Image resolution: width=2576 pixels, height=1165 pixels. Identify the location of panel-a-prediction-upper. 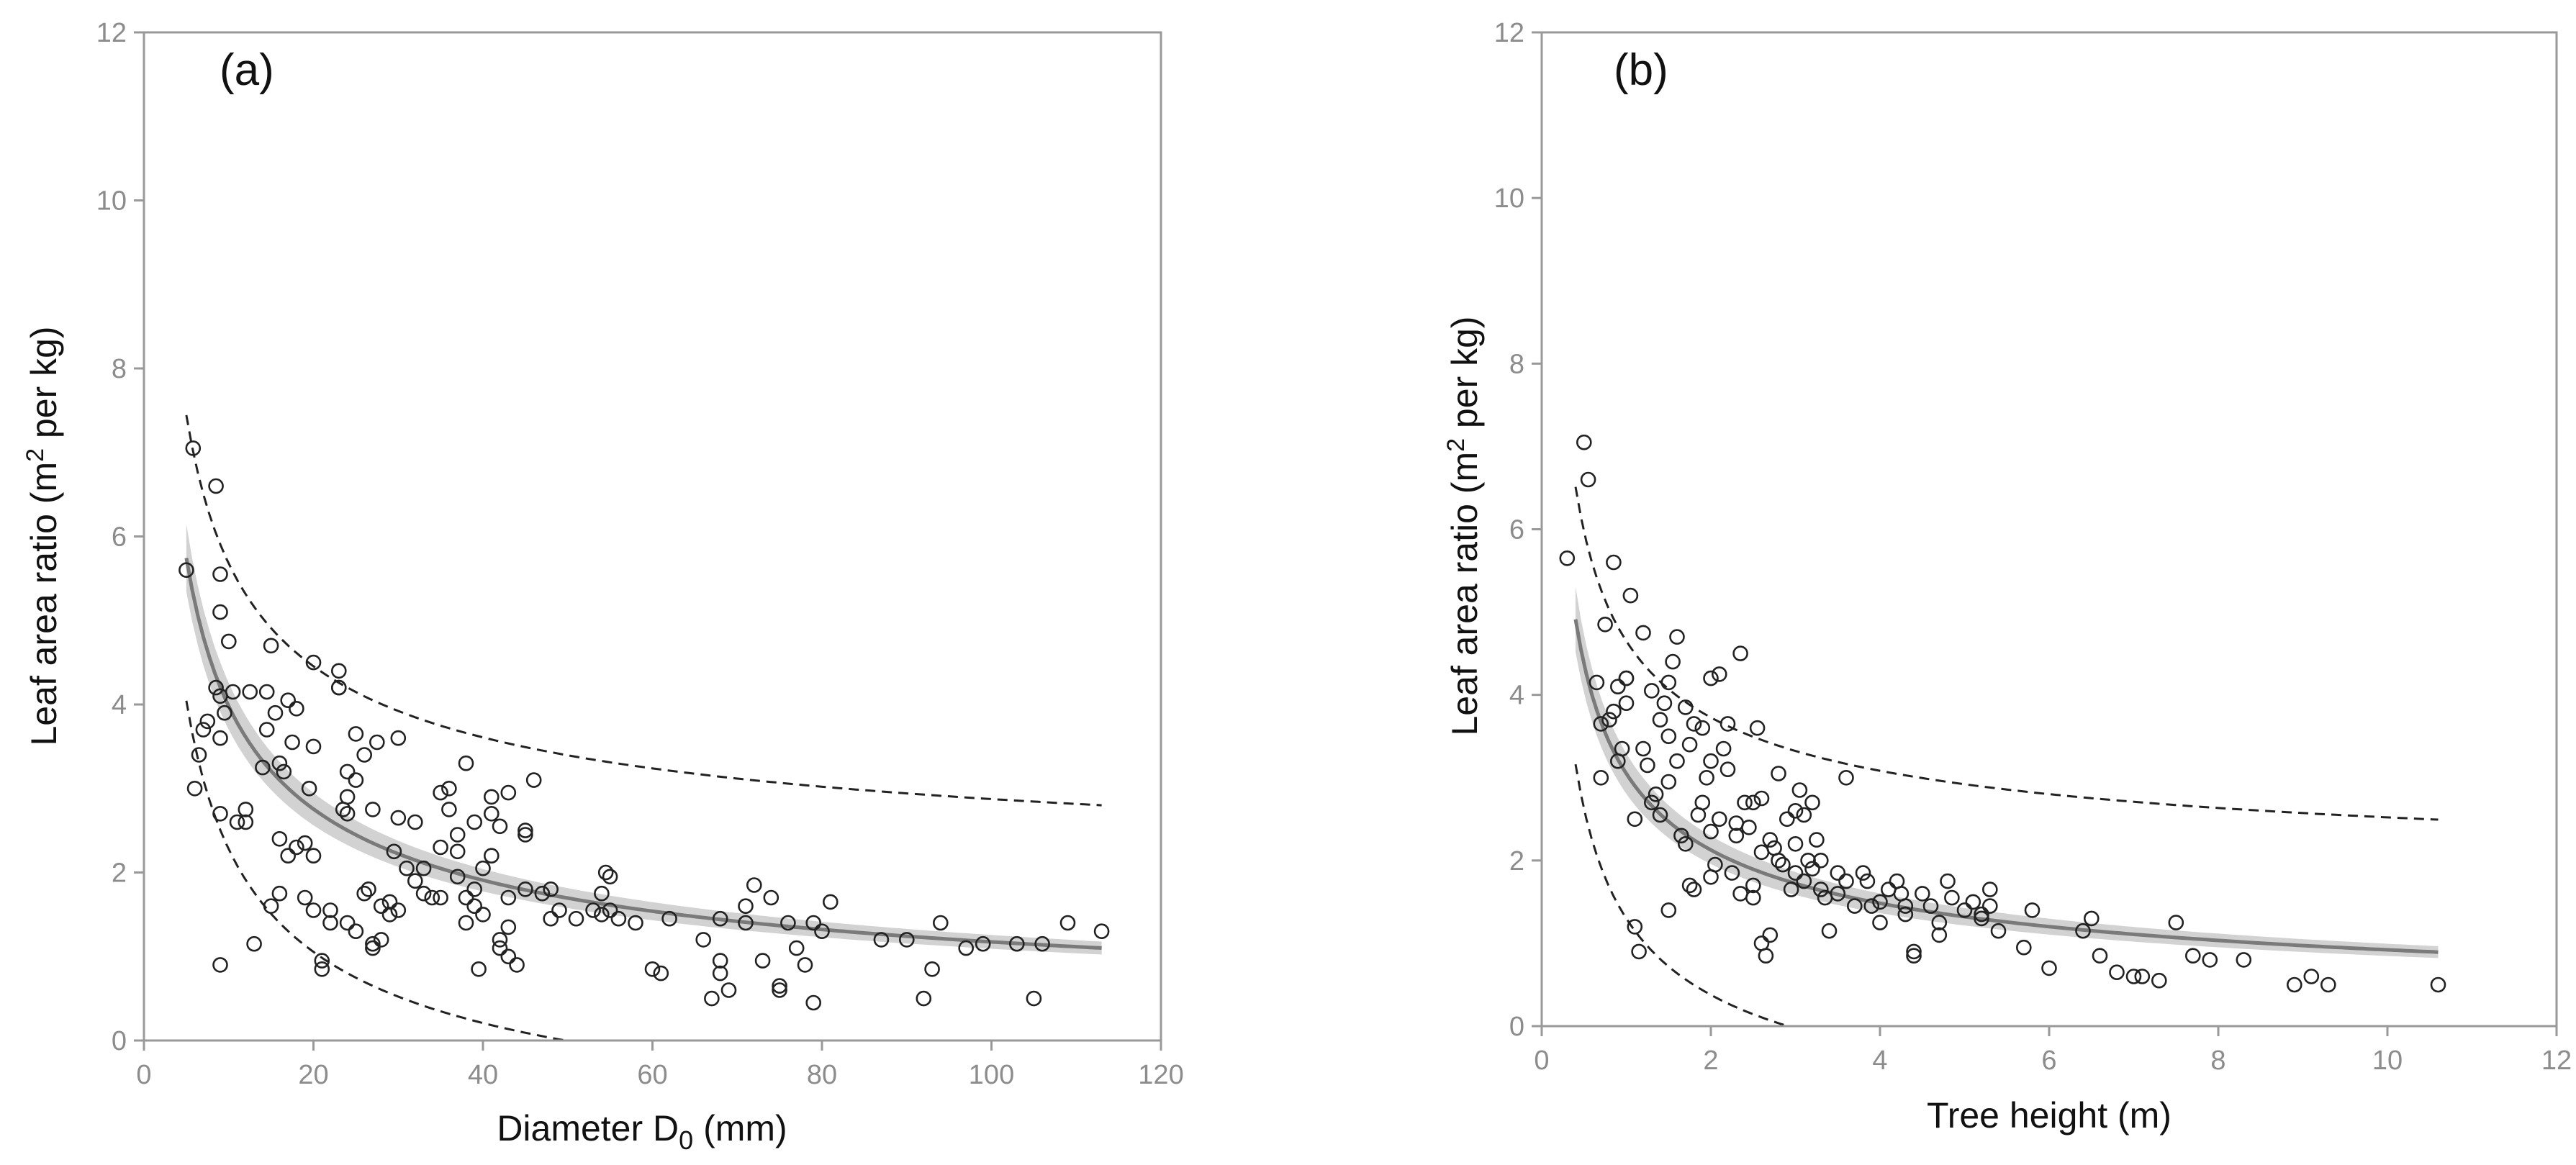
(643, 610).